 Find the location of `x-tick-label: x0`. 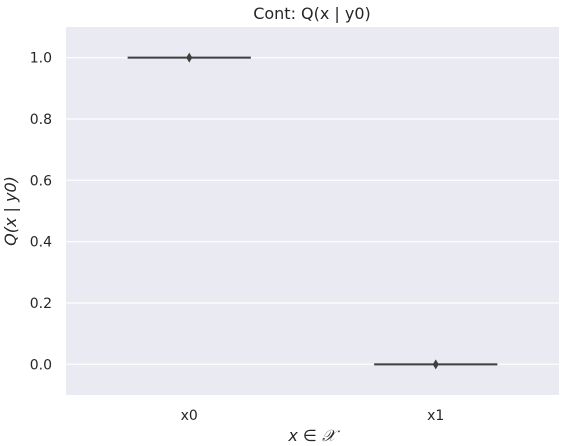

x-tick-label: x0 is located at coordinates (189, 416).